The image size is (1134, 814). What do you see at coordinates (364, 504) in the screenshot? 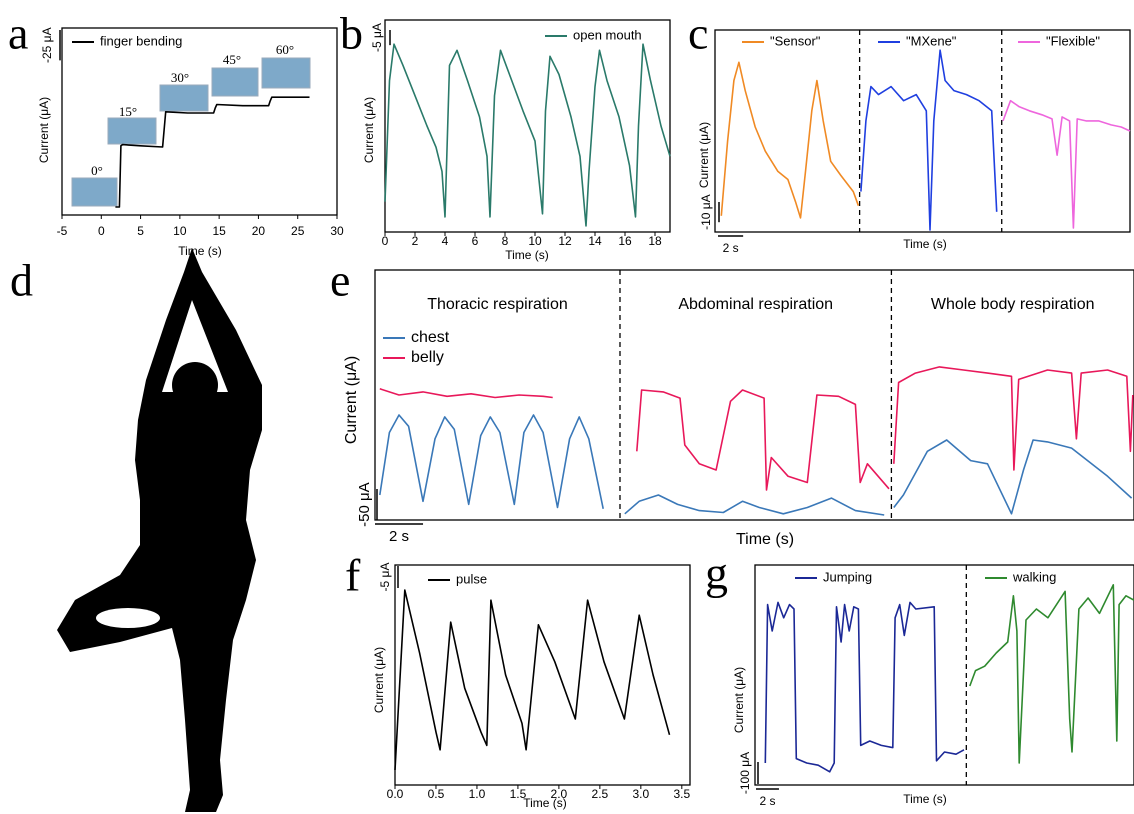
I see `scale-bar-label: -50 μA` at bounding box center [364, 504].